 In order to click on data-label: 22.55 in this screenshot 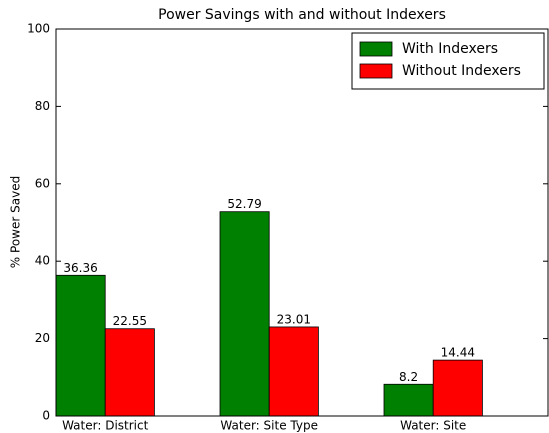, I will do `click(130, 321)`.